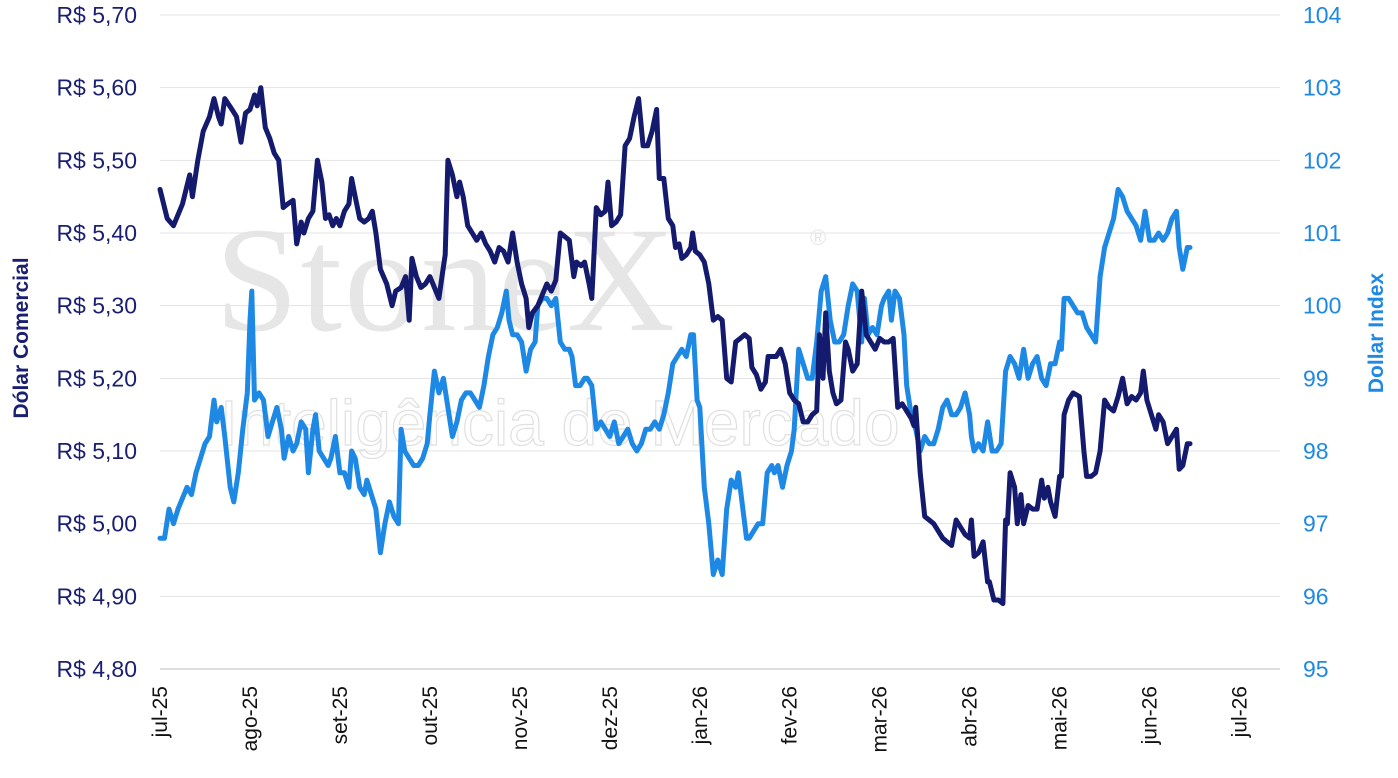  I want to click on x-tick-label: jul-25, so click(160, 712).